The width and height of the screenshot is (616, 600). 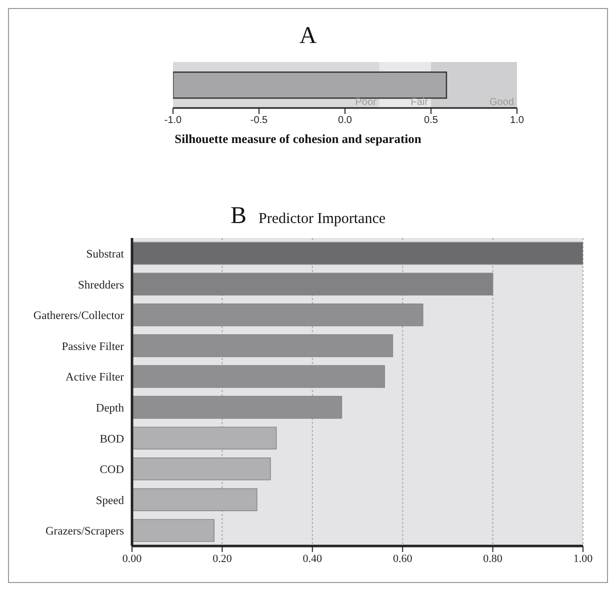 I want to click on x-tick-label: -0.5, so click(x=259, y=120).